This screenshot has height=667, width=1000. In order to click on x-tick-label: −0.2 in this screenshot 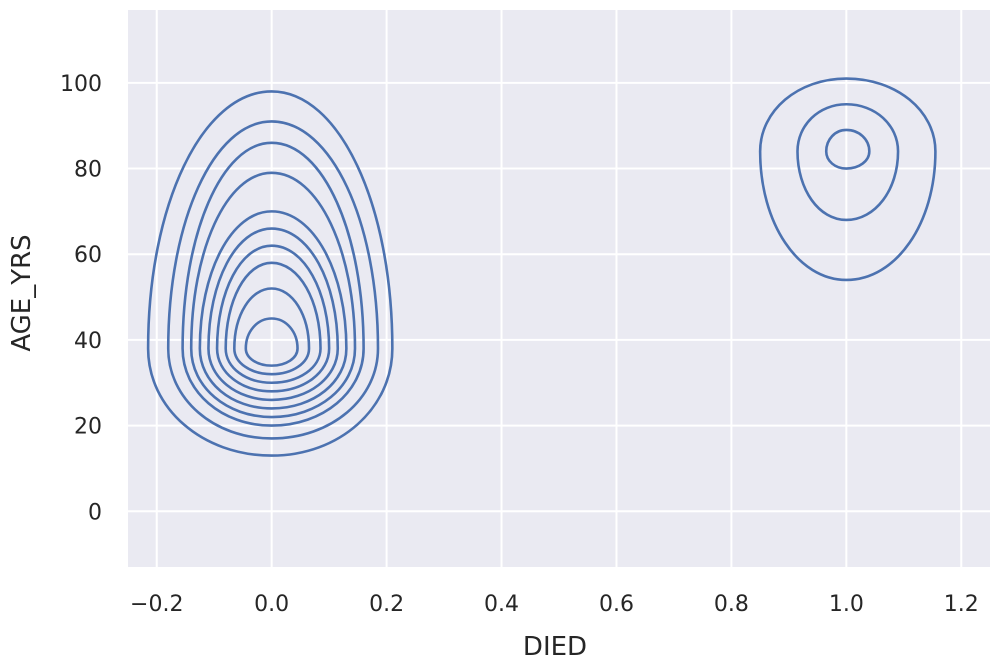, I will do `click(156, 604)`.